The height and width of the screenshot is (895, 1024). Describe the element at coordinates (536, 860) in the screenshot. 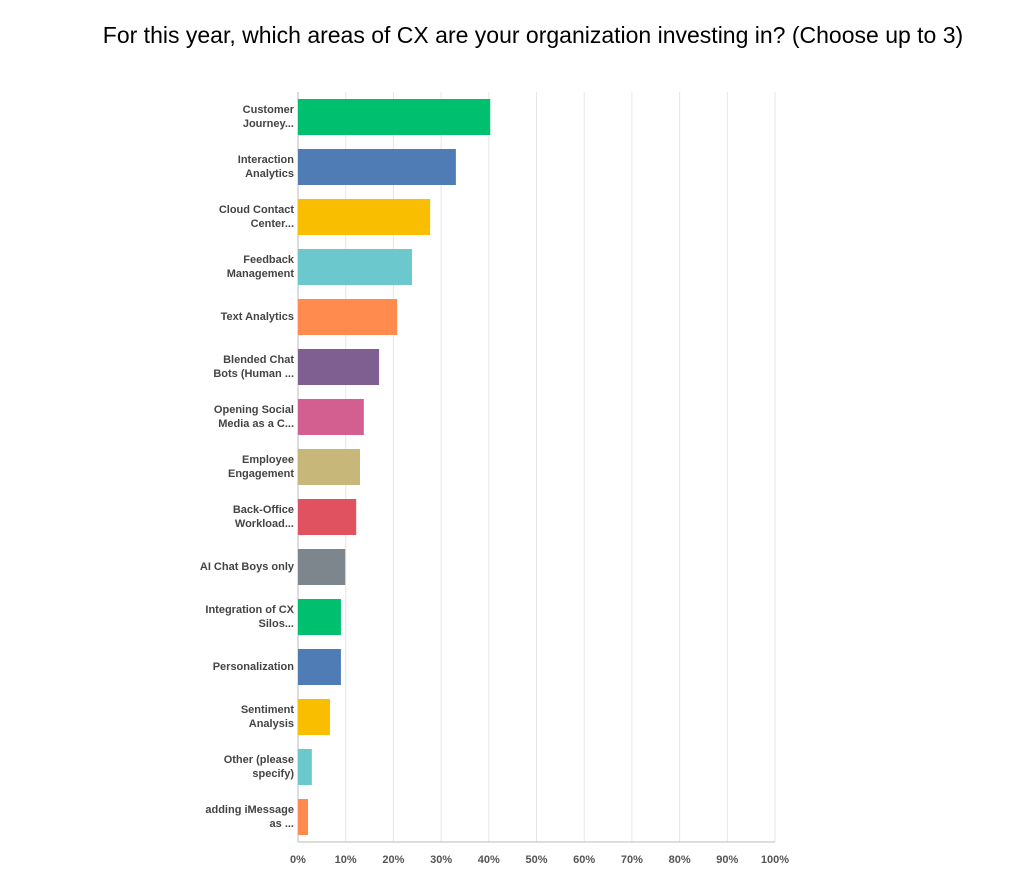

I see `x-tick-label: 50%` at that location.